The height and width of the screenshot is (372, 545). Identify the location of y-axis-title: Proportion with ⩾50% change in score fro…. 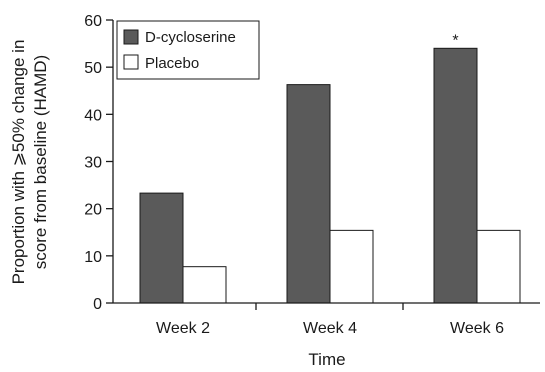
(29, 162).